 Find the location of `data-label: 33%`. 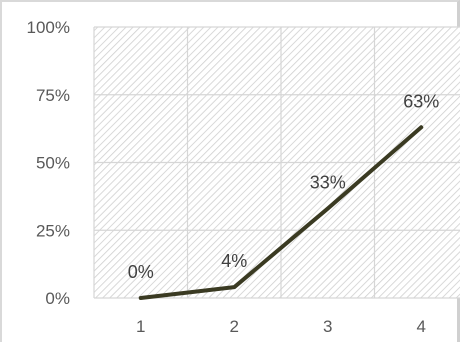

data-label: 33% is located at coordinates (328, 183).